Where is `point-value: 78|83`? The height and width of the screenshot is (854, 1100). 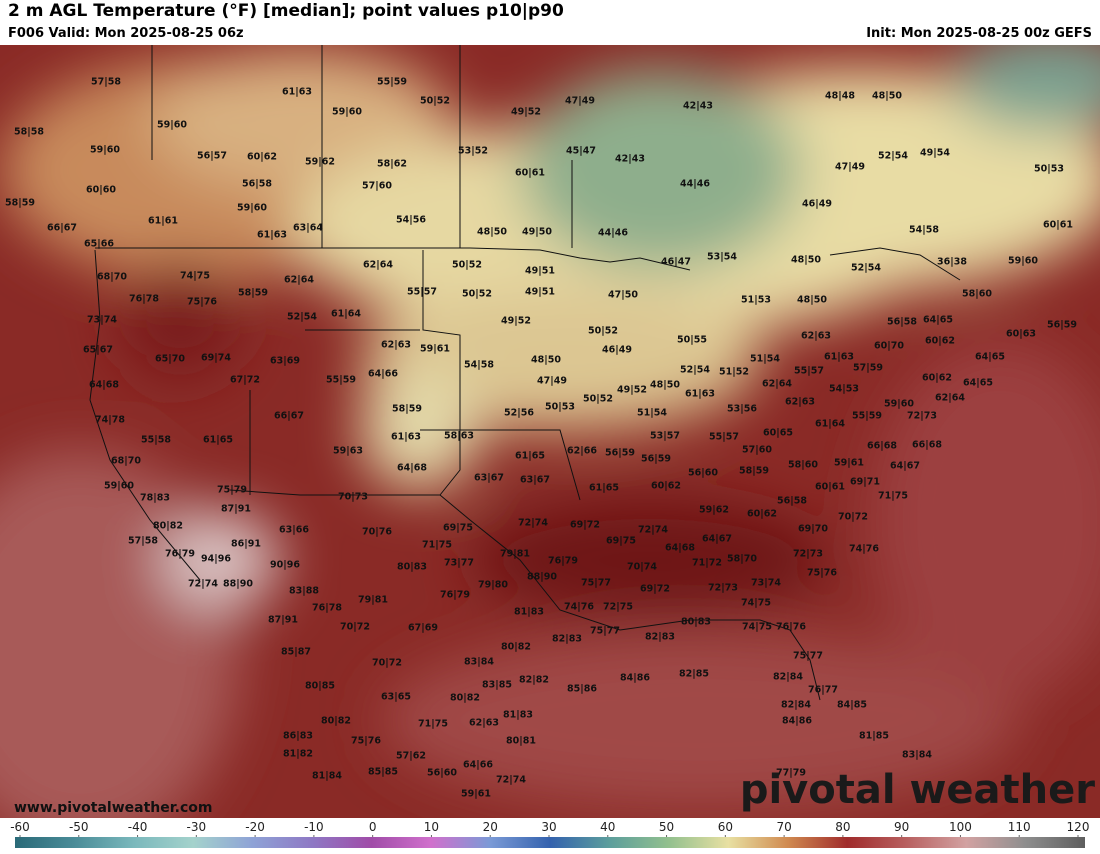
point-value: 78|83 is located at coordinates (155, 498).